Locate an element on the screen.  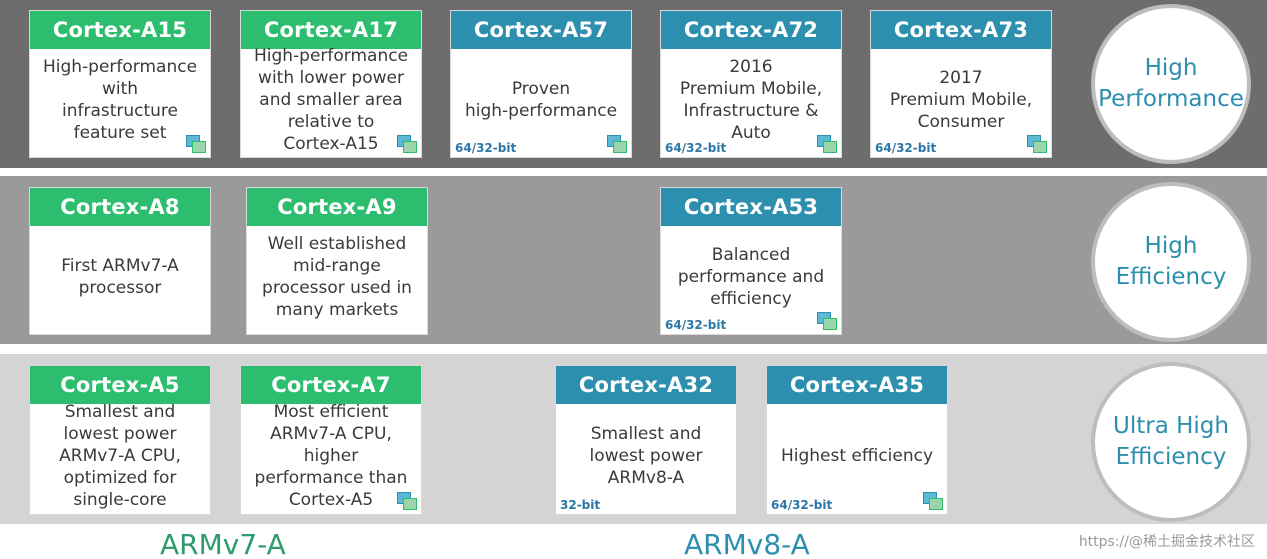
core-name: Cortex-A15 is located at coordinates (120, 30).